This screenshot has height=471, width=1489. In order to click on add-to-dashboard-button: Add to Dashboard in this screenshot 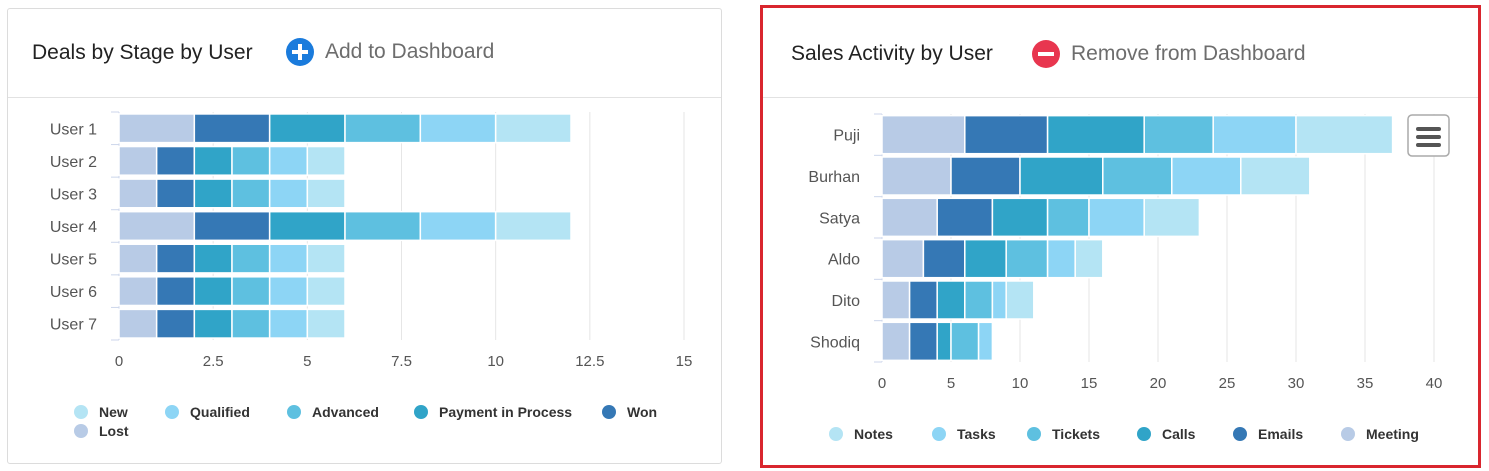, I will do `click(390, 52)`.